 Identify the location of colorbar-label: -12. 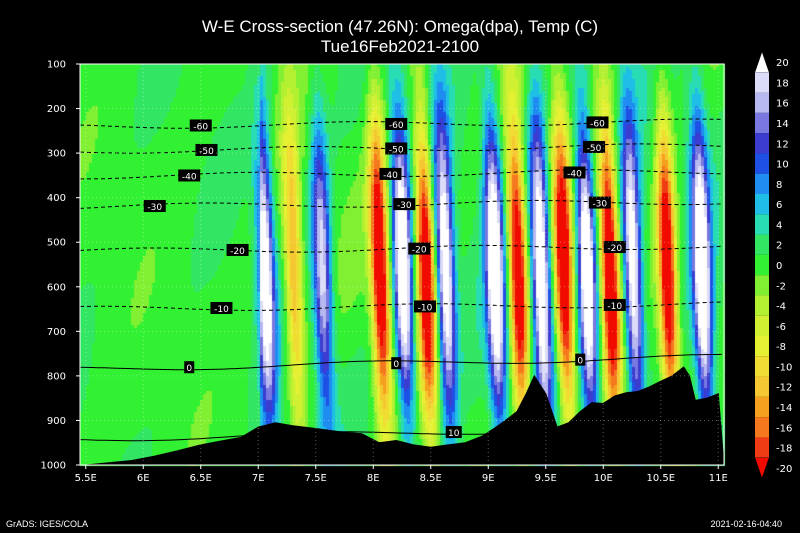
(784, 388).